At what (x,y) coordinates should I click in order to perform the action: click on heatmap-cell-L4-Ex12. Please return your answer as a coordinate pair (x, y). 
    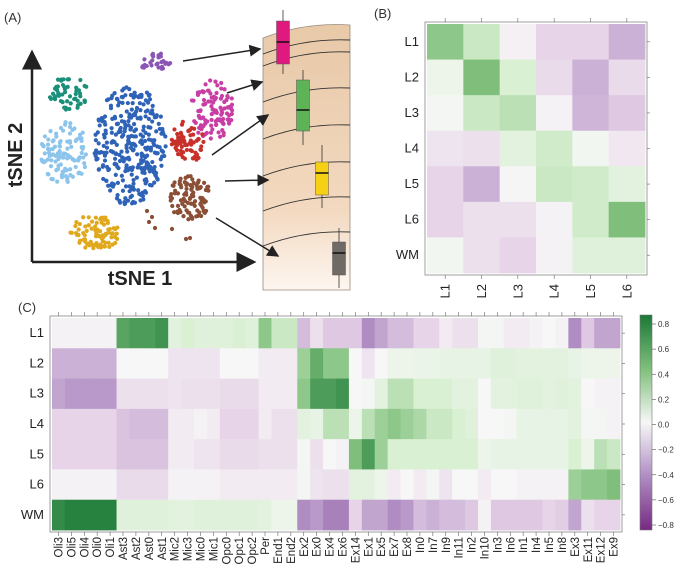
    Looking at the image, I should click on (601, 424).